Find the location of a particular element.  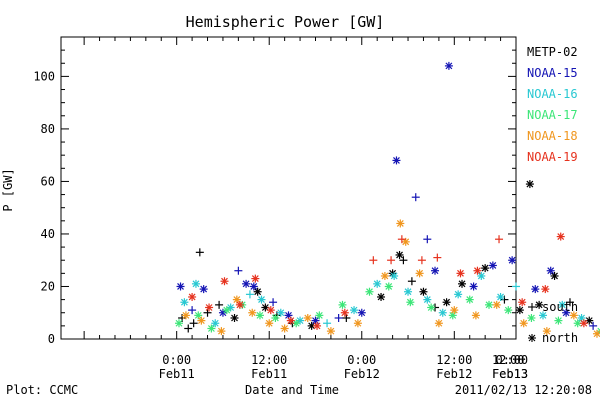

y-tick-label: 40 is located at coordinates (48, 234).